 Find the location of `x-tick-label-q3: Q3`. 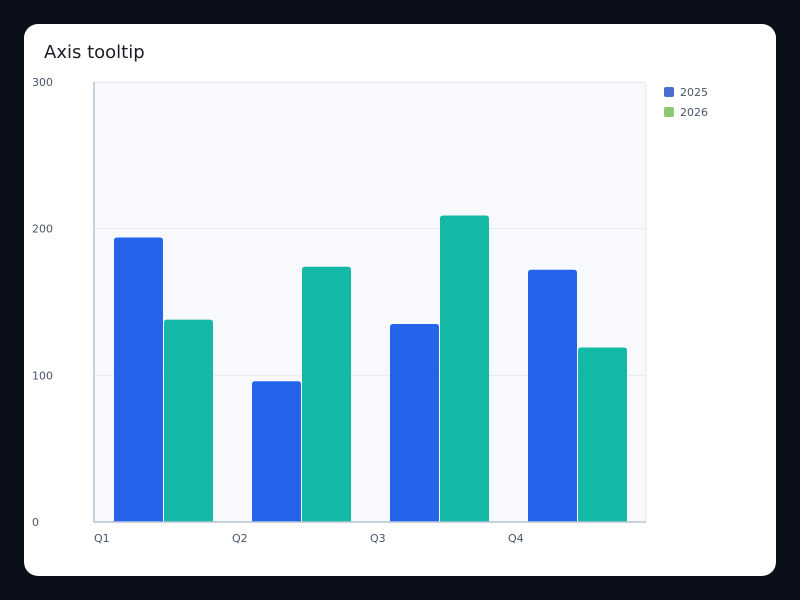

x-tick-label-q3: Q3 is located at coordinates (378, 538).